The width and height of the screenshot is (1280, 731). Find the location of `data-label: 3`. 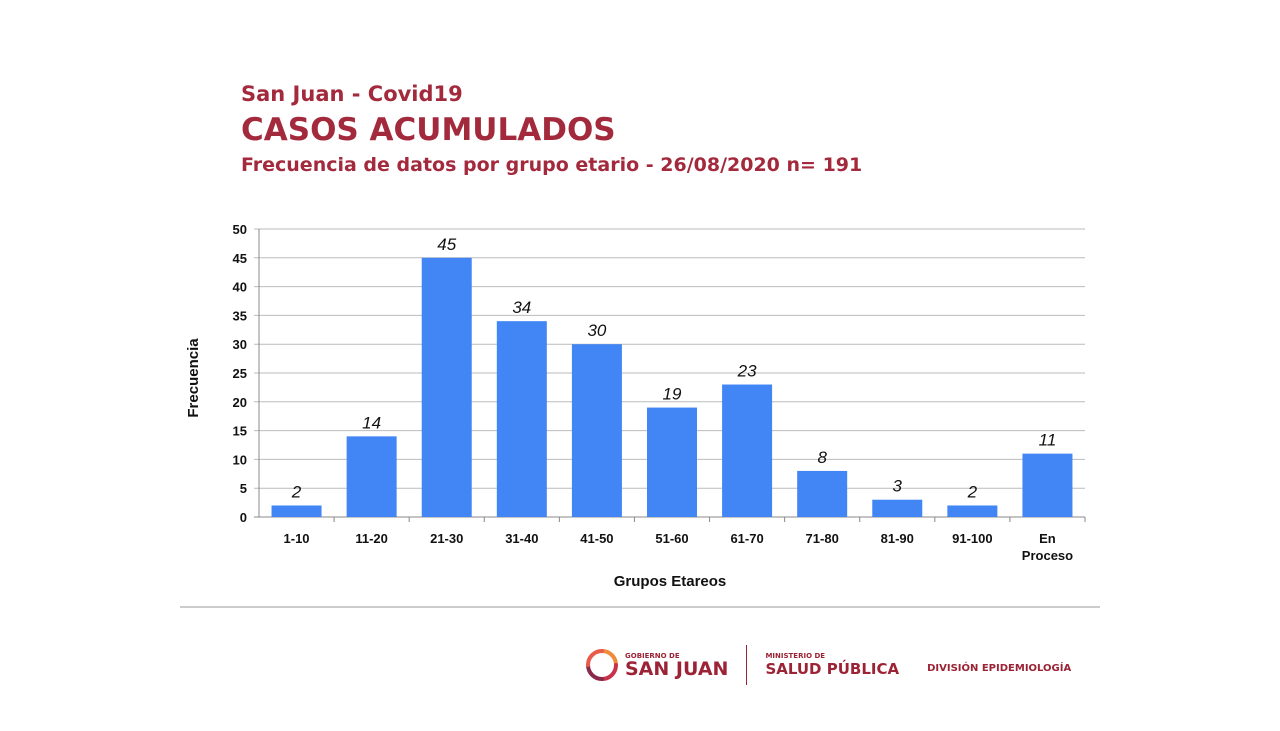

data-label: 3 is located at coordinates (898, 486).